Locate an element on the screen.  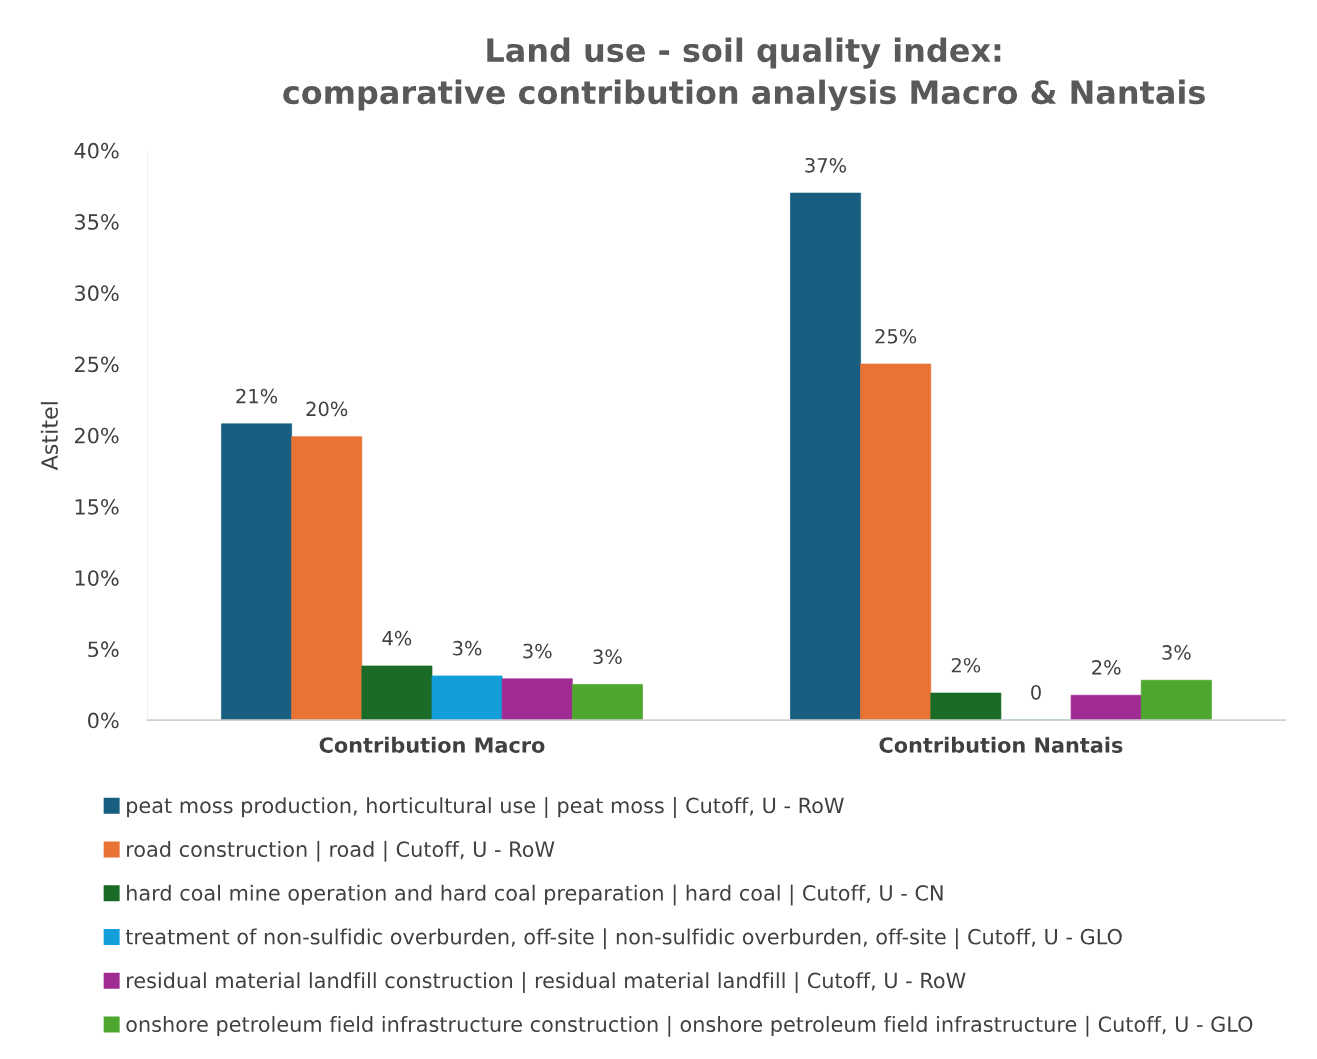
data-label: 0 is located at coordinates (1036, 692).